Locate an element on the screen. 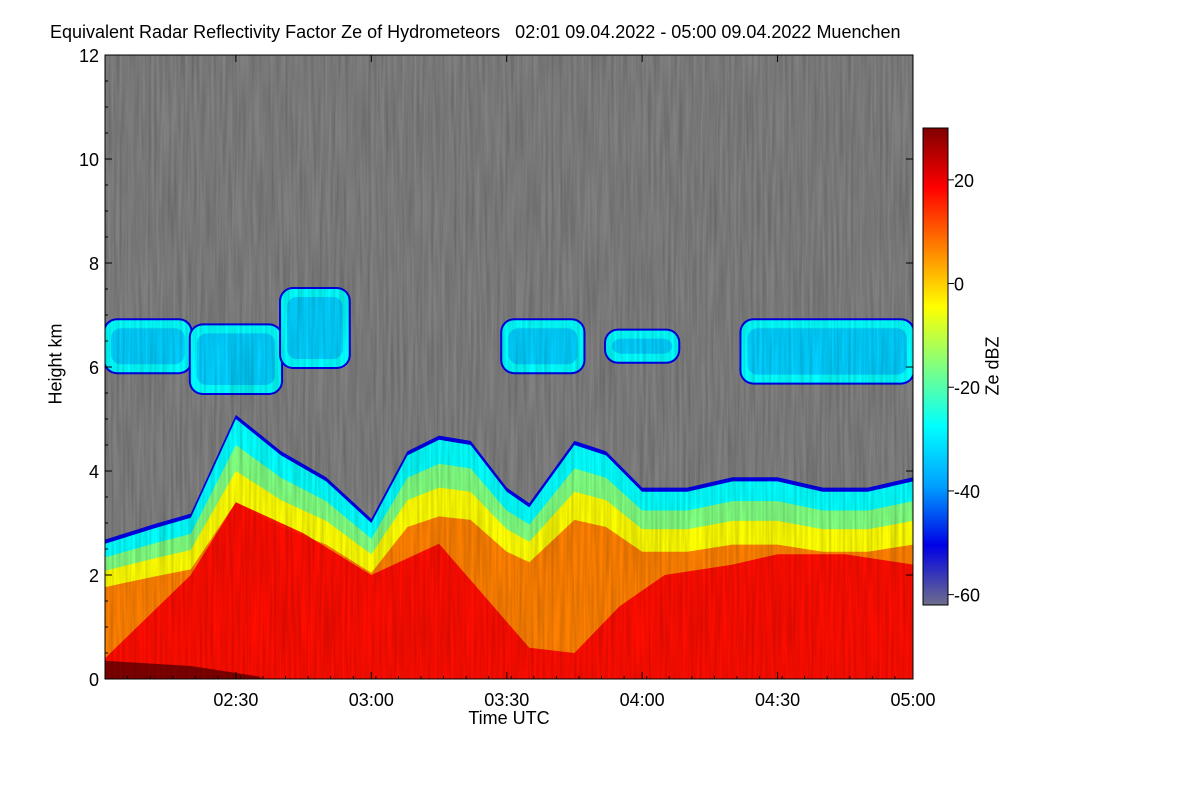 This screenshot has width=1200, height=800. x-tick-label: 02:30 is located at coordinates (235, 700).